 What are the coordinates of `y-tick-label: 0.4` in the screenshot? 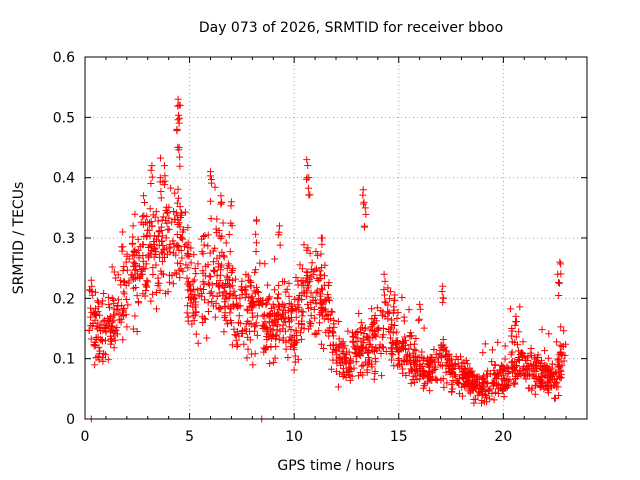 It's located at (64, 179).